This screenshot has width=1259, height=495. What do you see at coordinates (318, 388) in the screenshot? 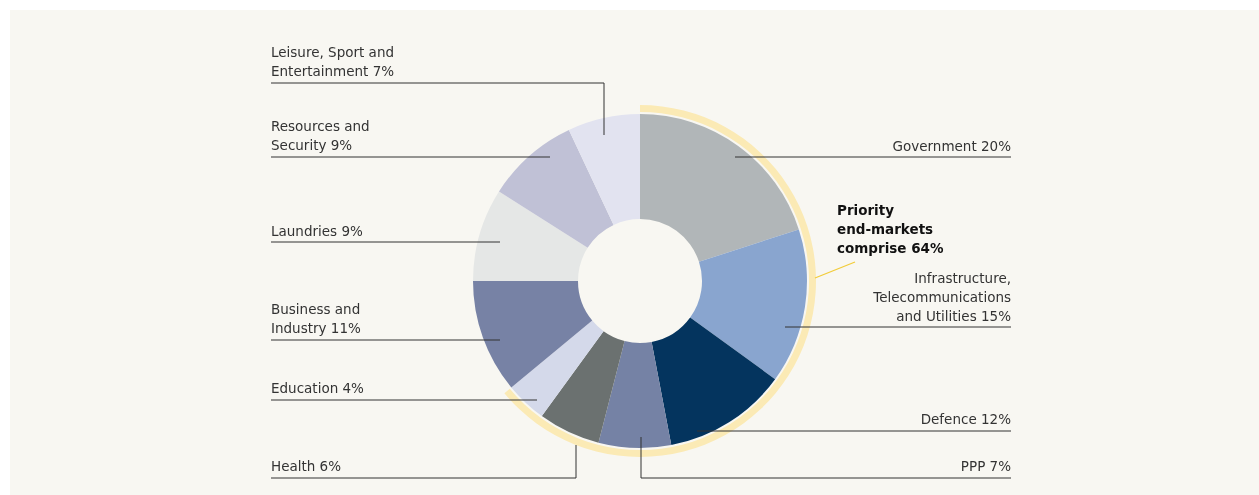
I see `slice-label: Education 4%` at bounding box center [318, 388].